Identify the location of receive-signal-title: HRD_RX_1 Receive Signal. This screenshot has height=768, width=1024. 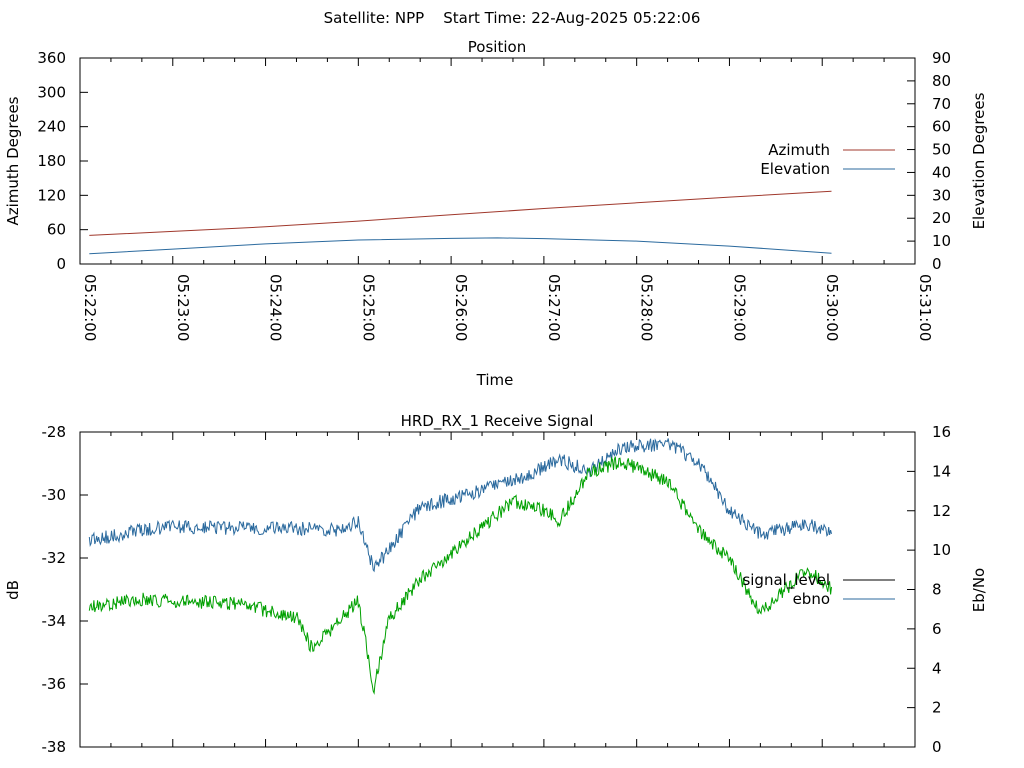
(497, 421).